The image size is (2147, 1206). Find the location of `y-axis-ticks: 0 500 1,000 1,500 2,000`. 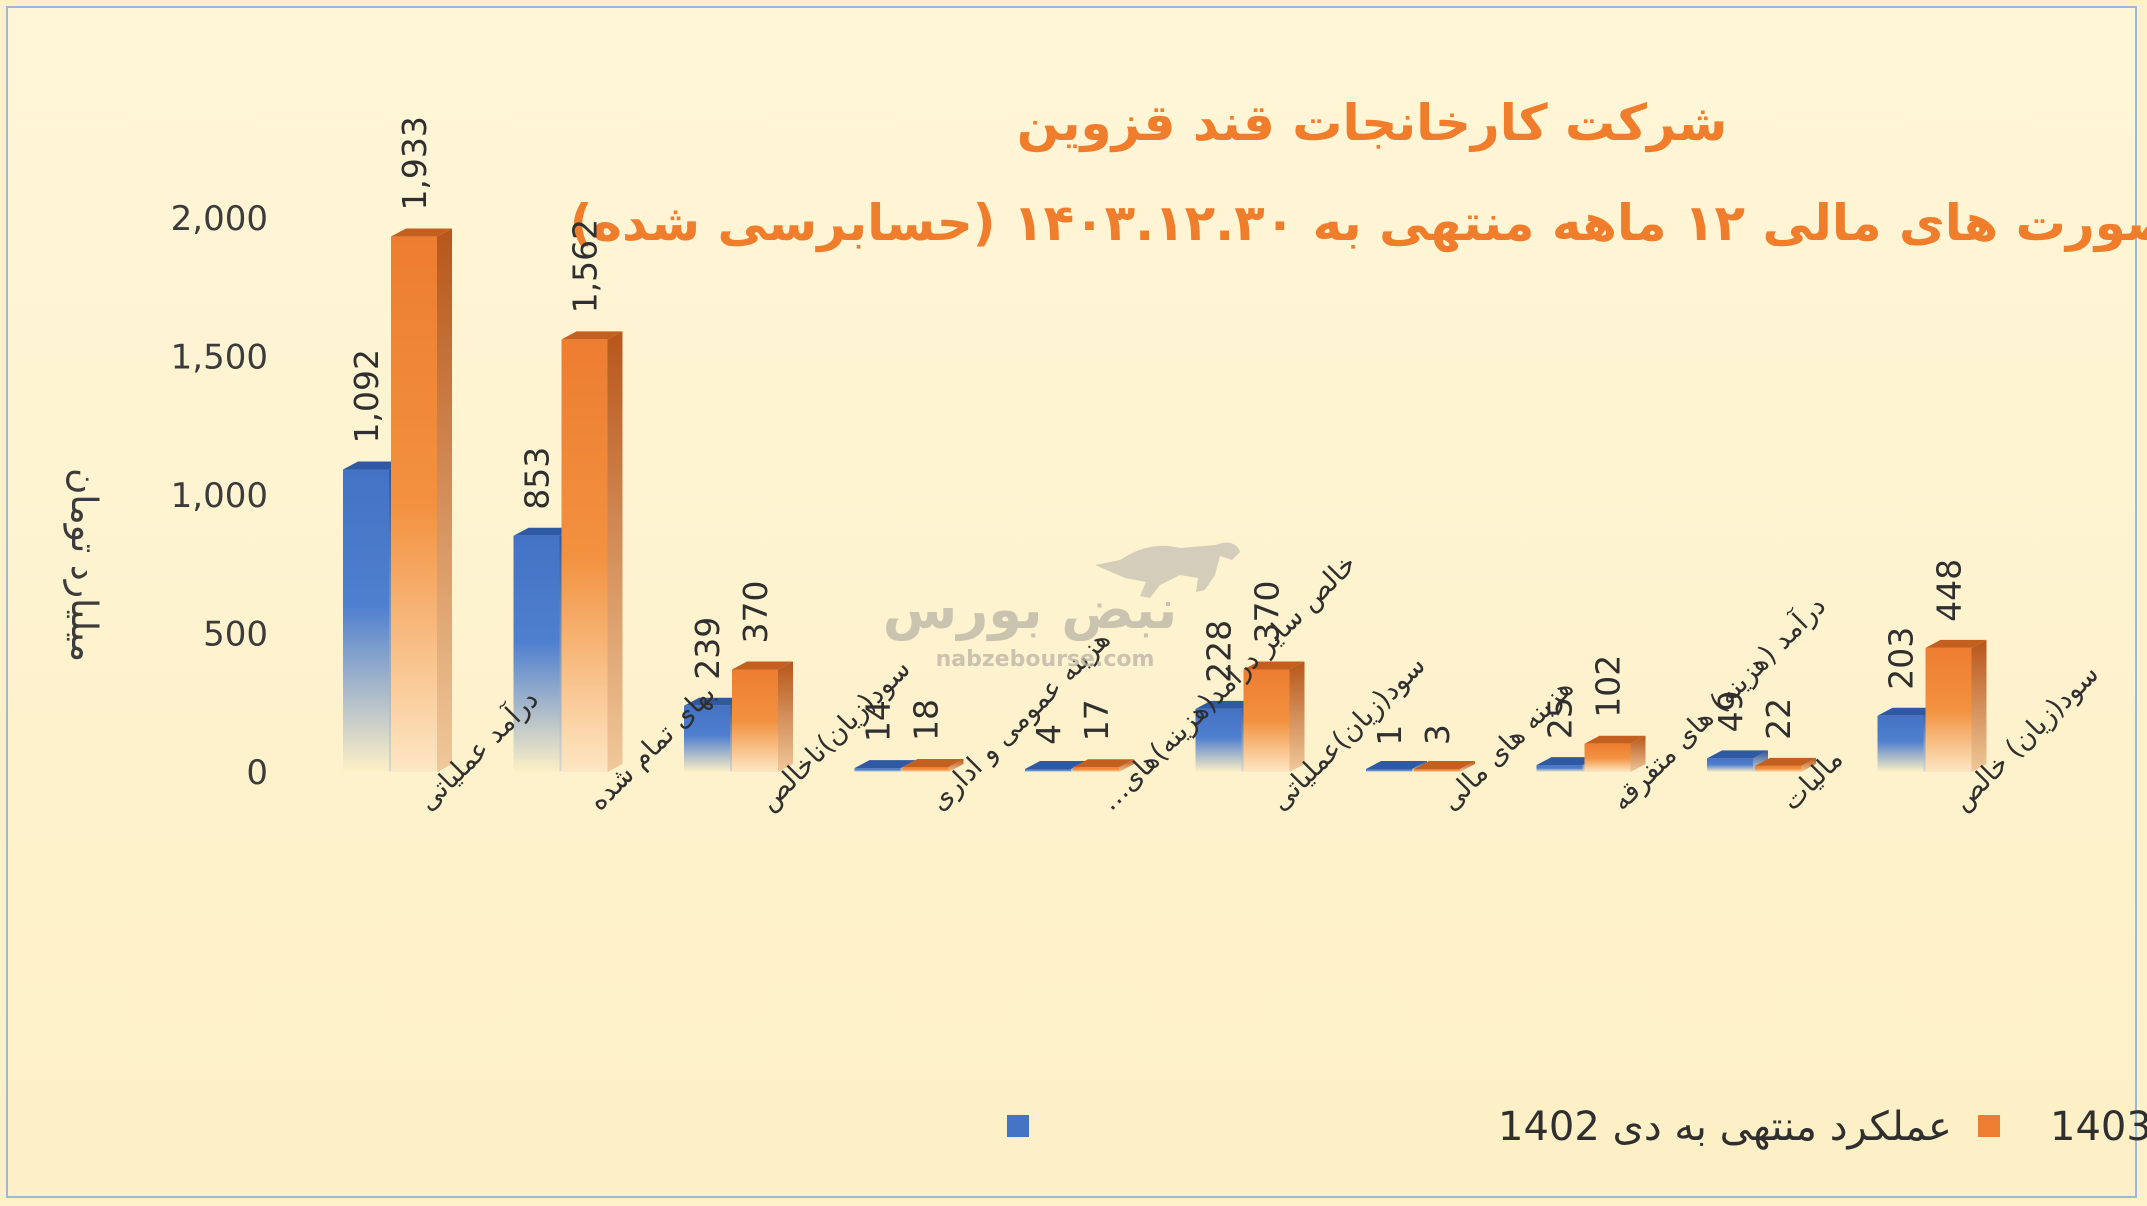

y-axis-ticks: 0 500 1,000 1,500 2,000 is located at coordinates (219, 496).